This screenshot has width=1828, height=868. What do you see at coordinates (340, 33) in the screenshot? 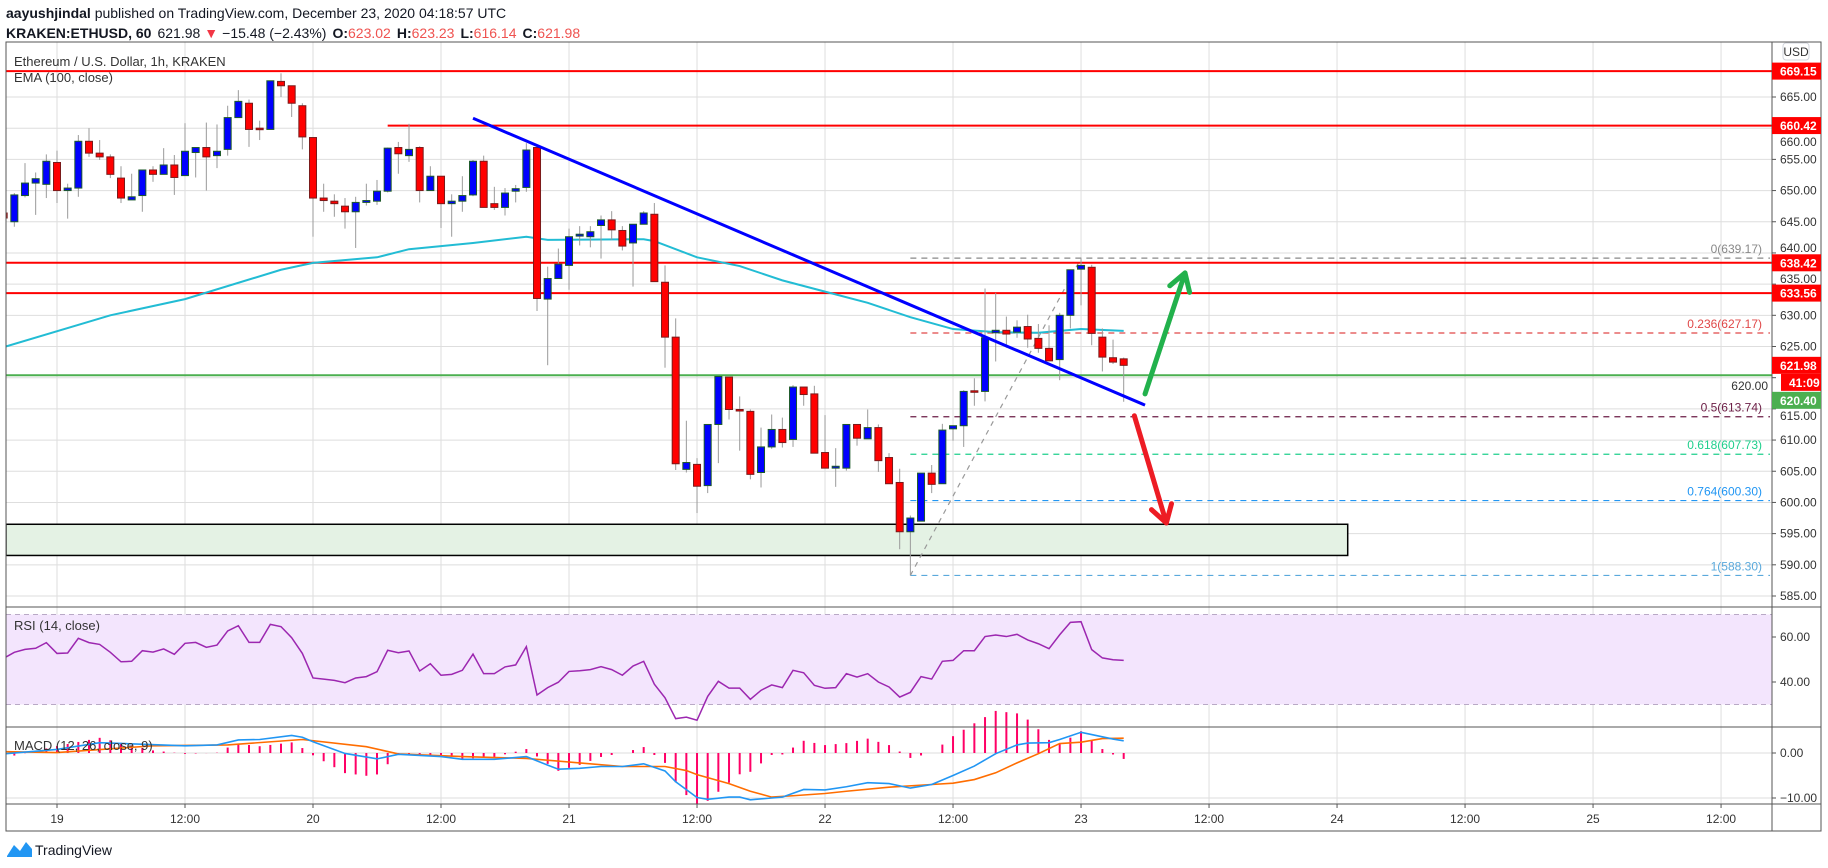
I see `open-label: O:` at bounding box center [340, 33].